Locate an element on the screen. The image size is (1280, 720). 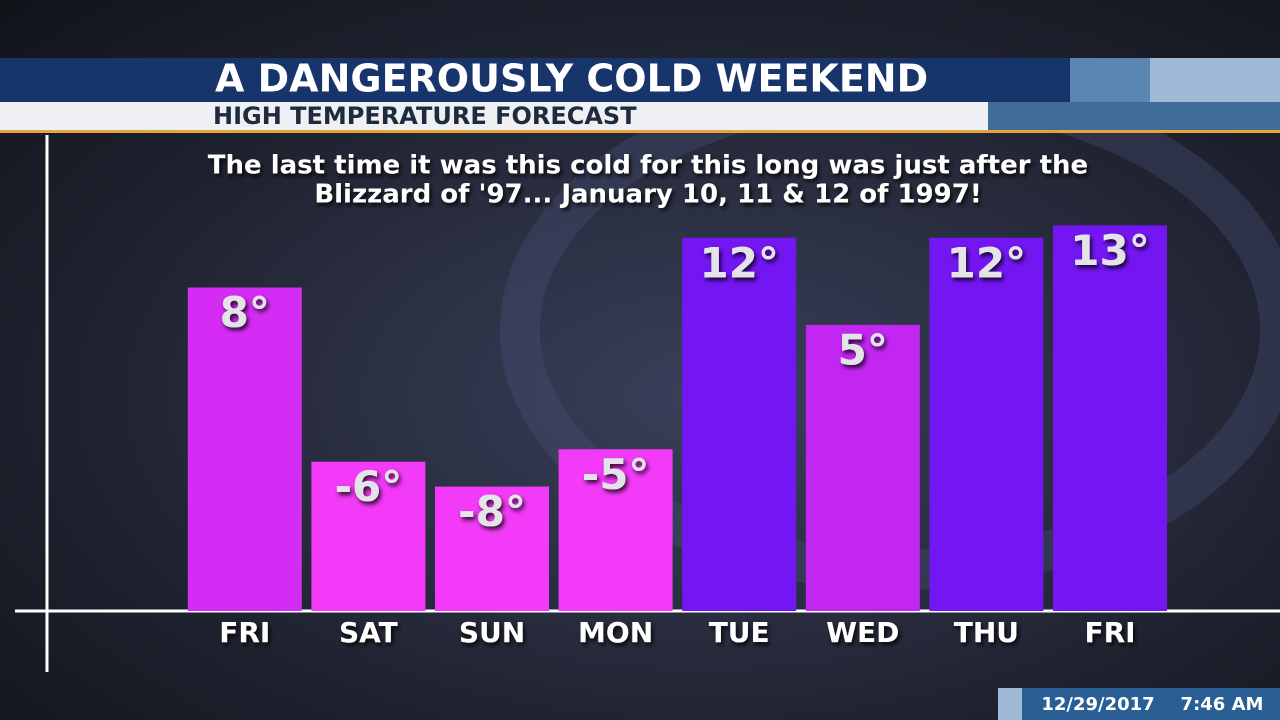
subtitle-bar is located at coordinates (494, 116).